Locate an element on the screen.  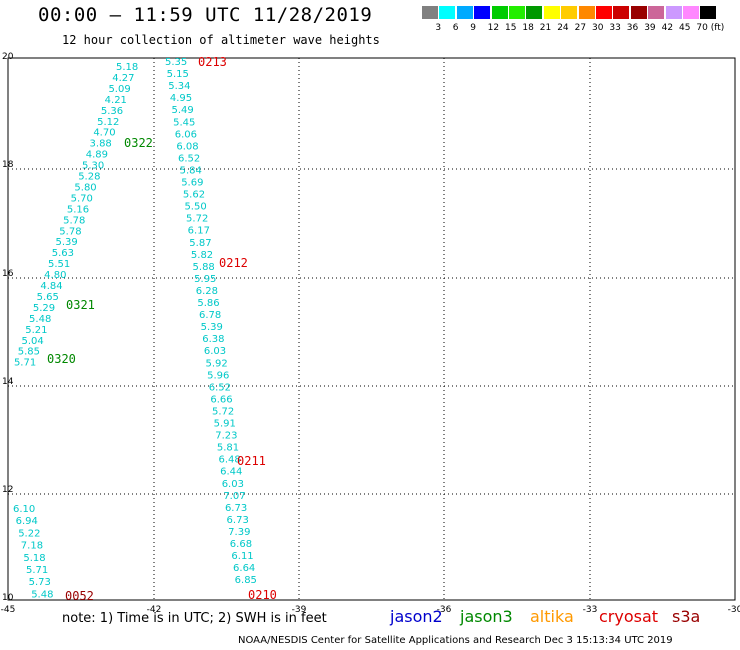
y-tick-label: 20 is located at coordinates (8, 57).